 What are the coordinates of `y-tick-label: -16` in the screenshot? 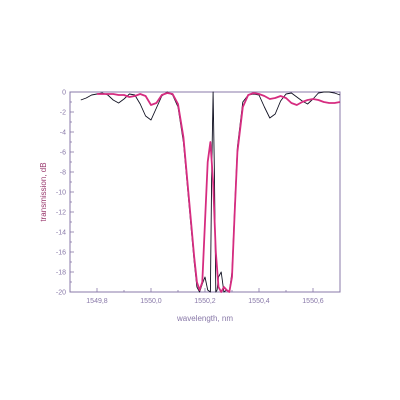 It's located at (61, 253).